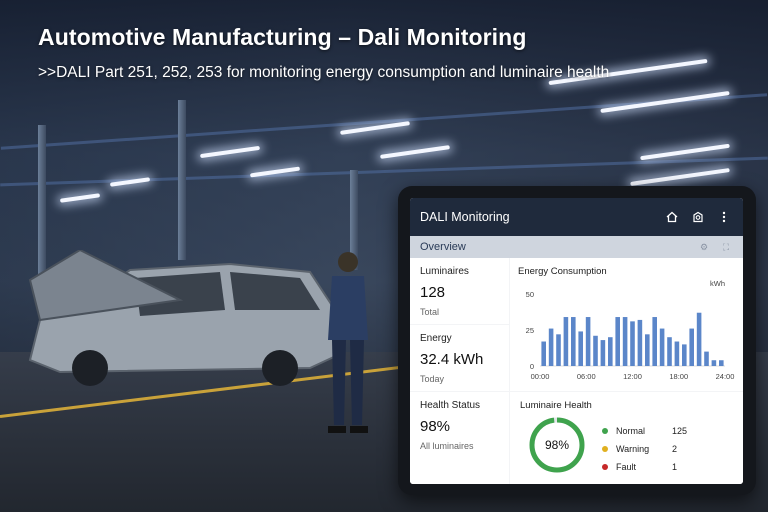 The height and width of the screenshot is (512, 768). What do you see at coordinates (459, 291) in the screenshot?
I see `luminaires-card: Luminaires 128 Total` at bounding box center [459, 291].